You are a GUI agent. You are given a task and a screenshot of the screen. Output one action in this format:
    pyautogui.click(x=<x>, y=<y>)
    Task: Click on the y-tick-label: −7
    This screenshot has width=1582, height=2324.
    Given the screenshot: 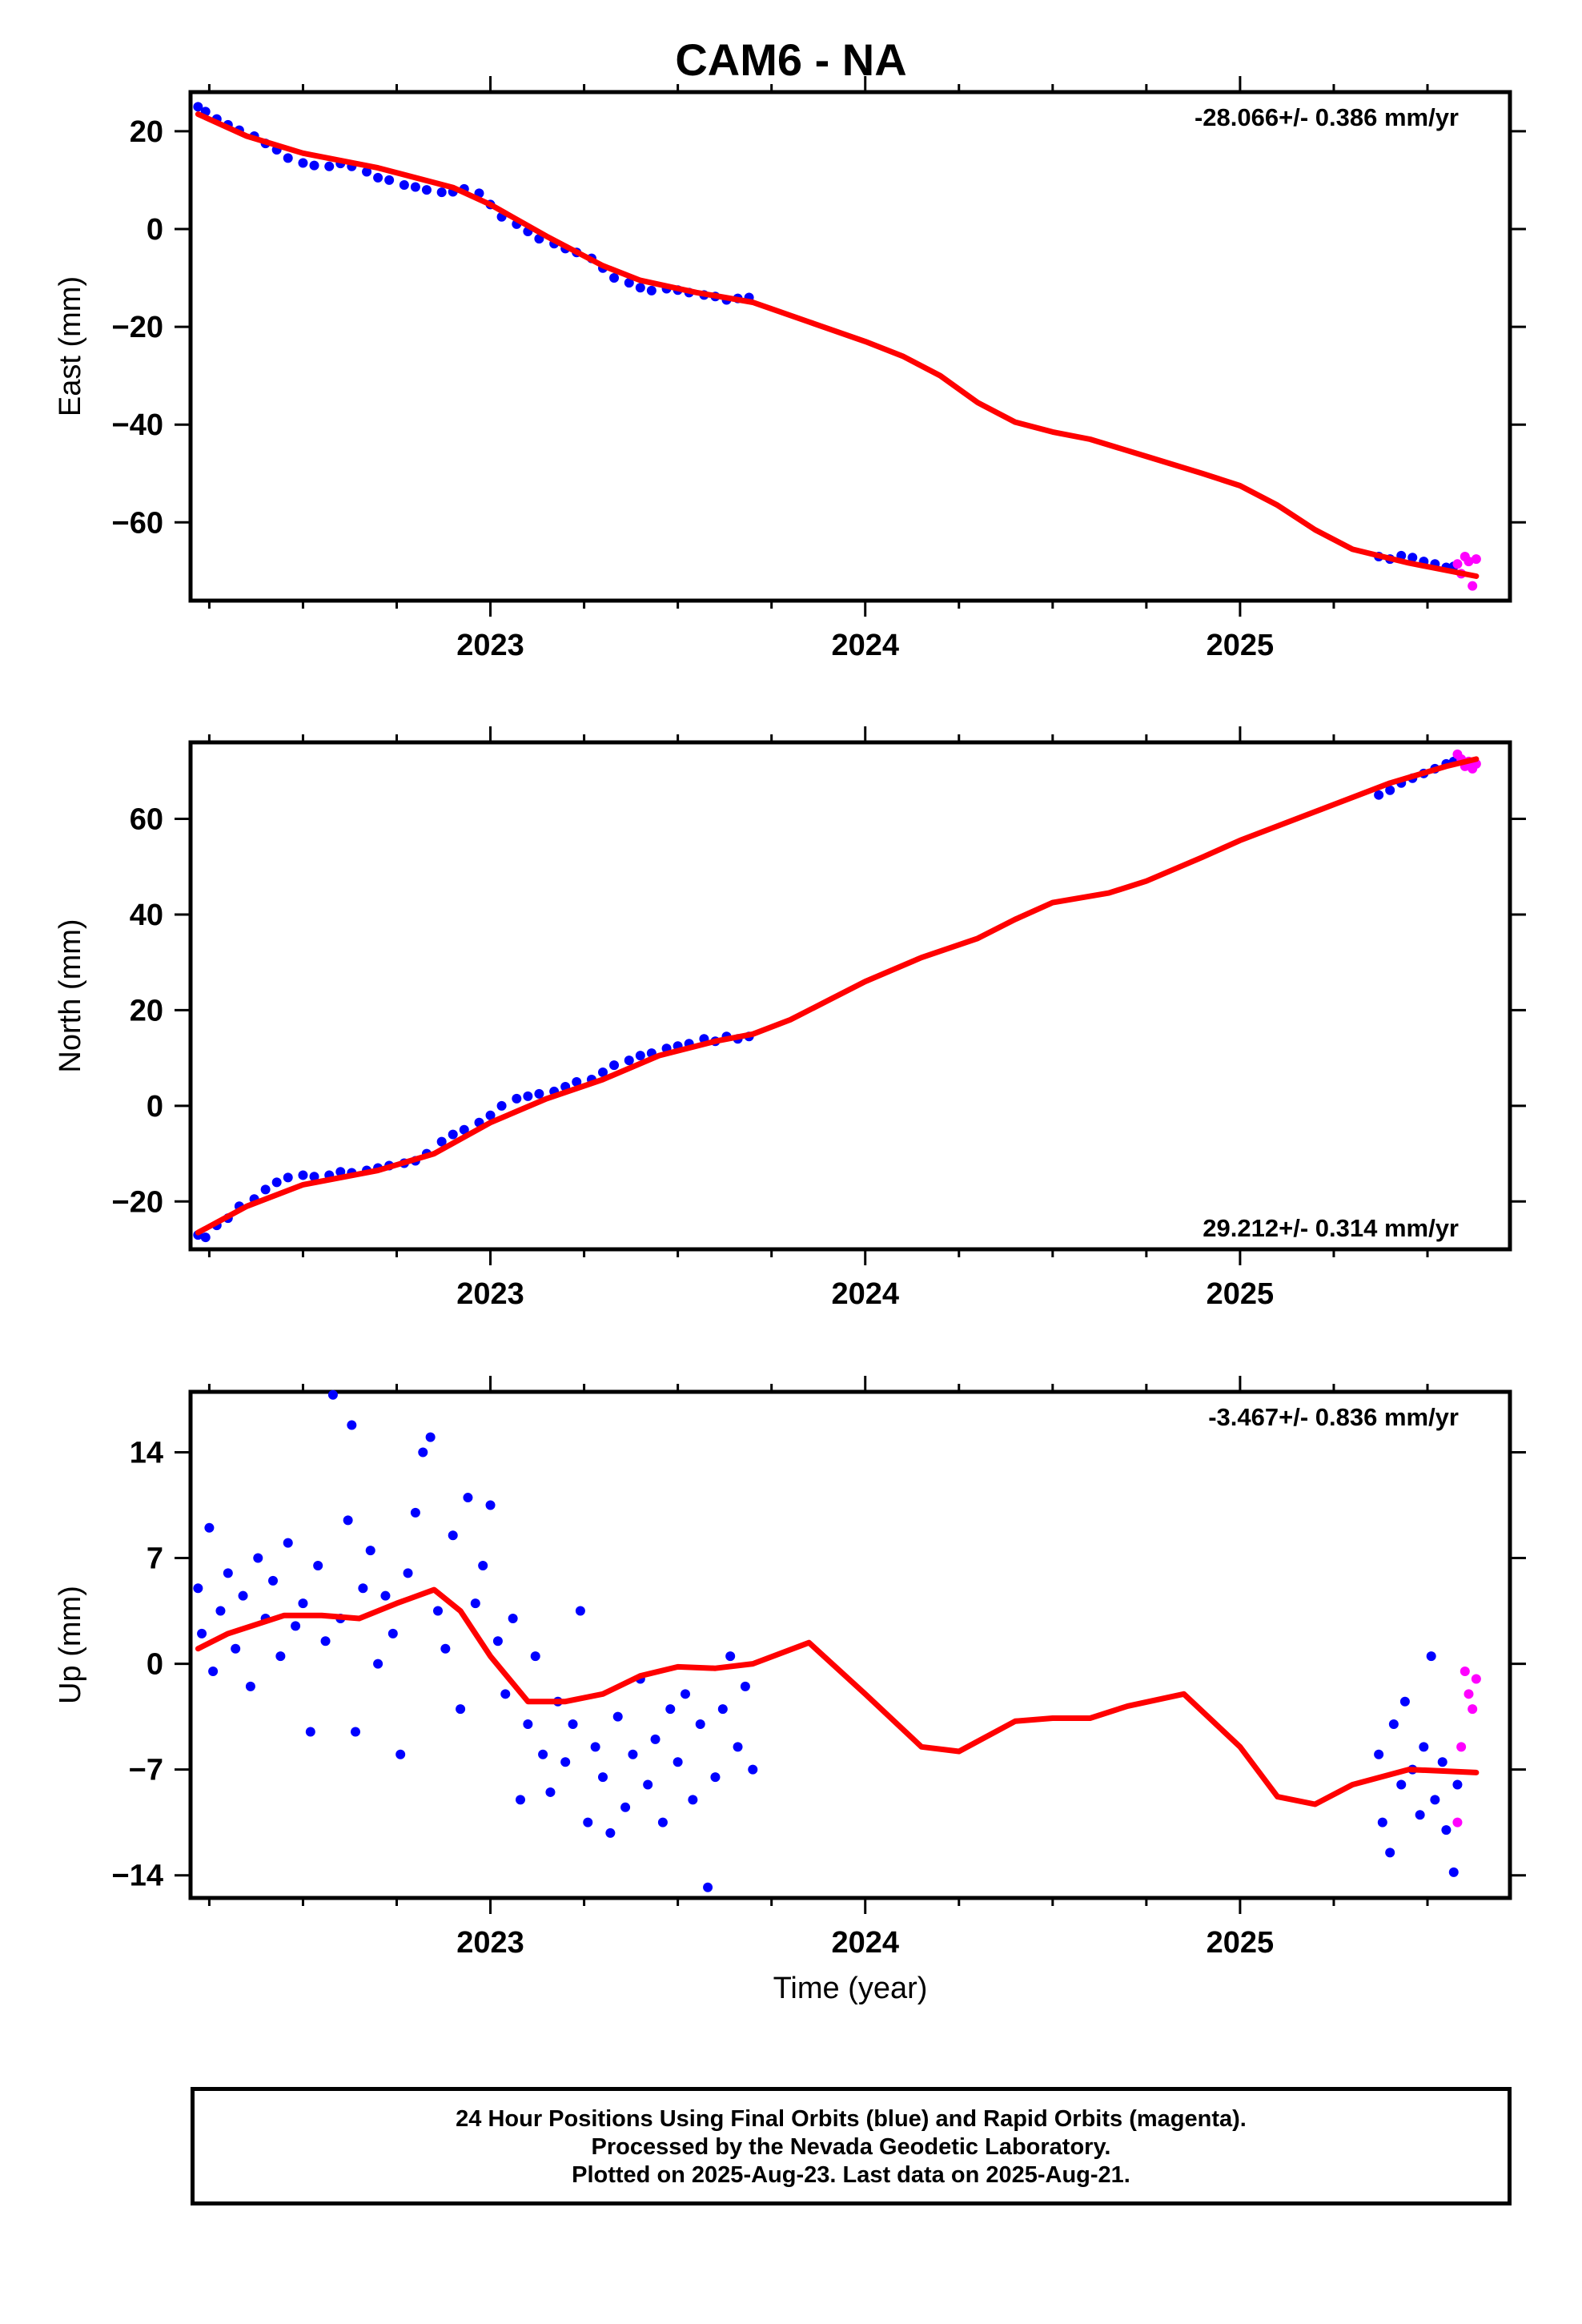 What is the action you would take?
    pyautogui.click(x=146, y=1770)
    